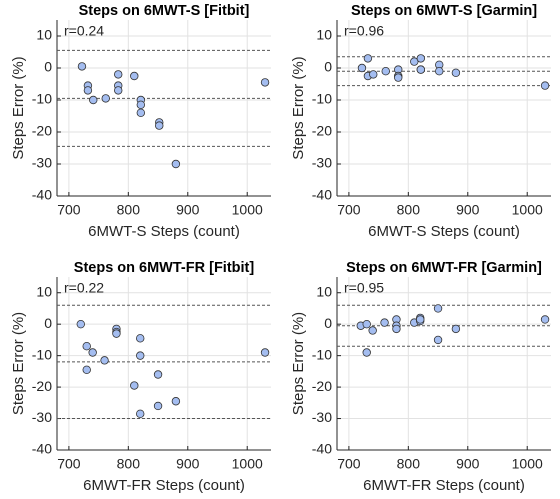  I want to click on chart-title: Steps on 6MWT-FR [Fitbit], so click(164, 268).